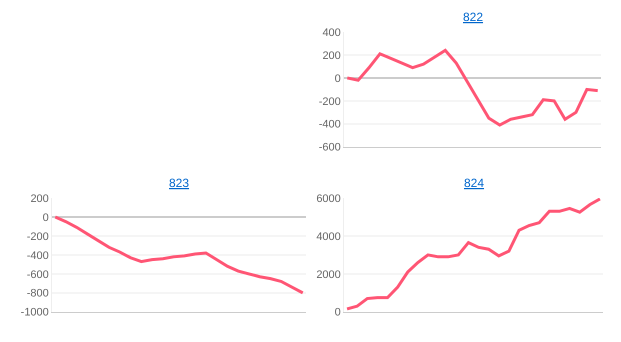  What do you see at coordinates (37, 294) in the screenshot?
I see `y-tick-label: -800` at bounding box center [37, 294].